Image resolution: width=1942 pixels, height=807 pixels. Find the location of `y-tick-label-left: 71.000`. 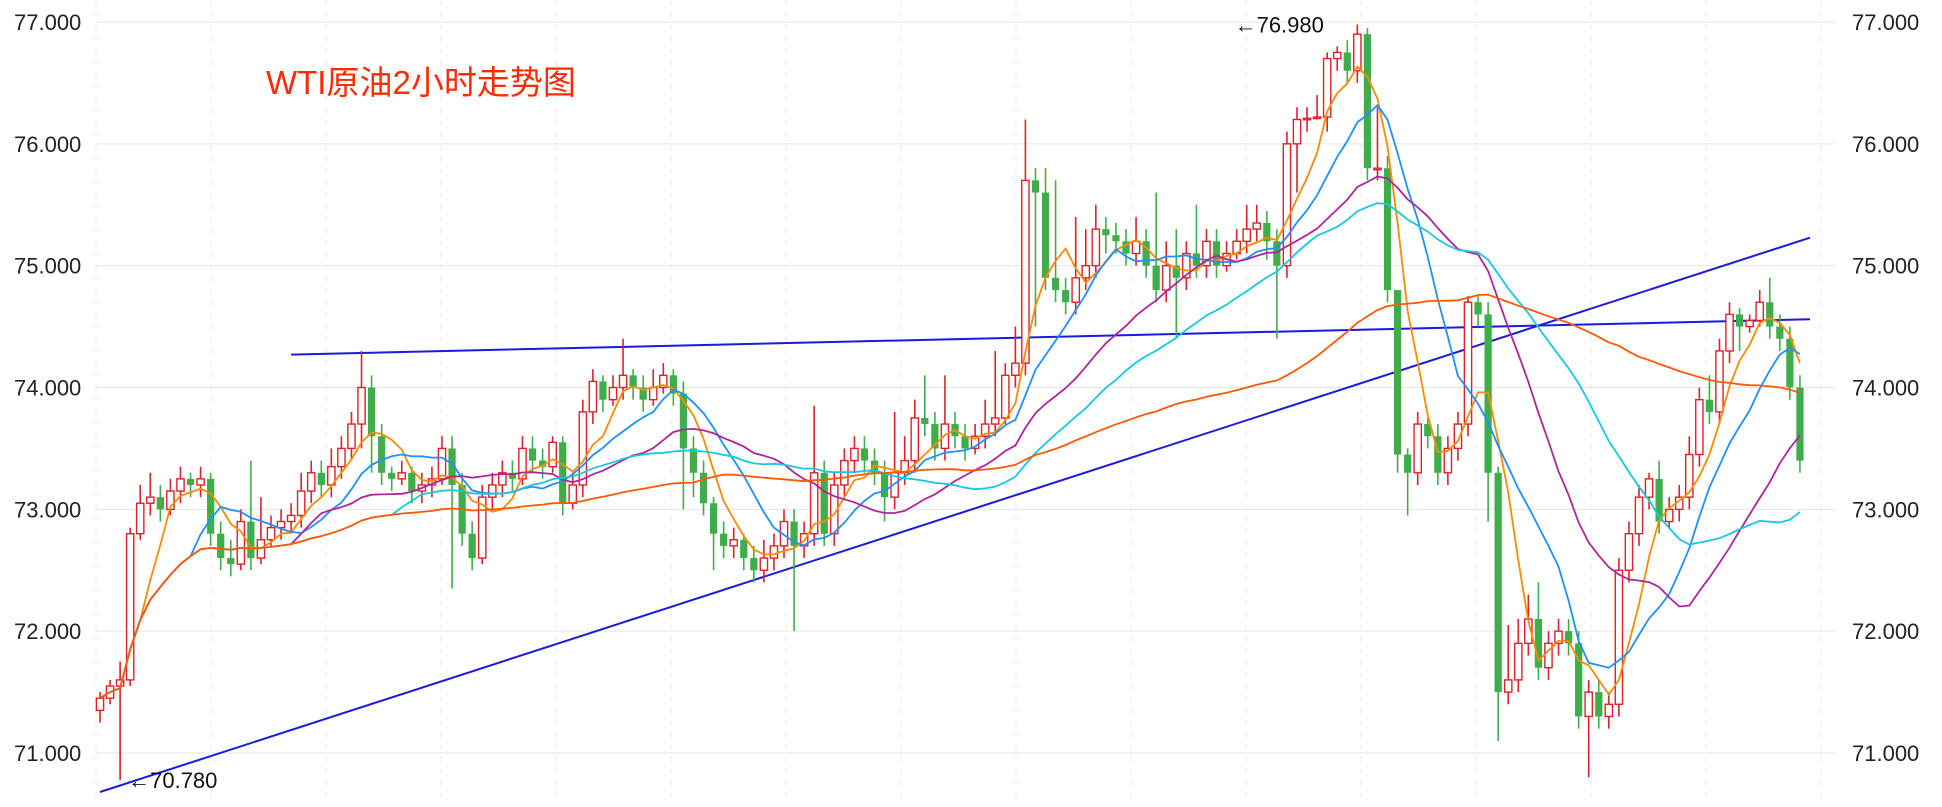

y-tick-label-left: 71.000 is located at coordinates (47, 753).